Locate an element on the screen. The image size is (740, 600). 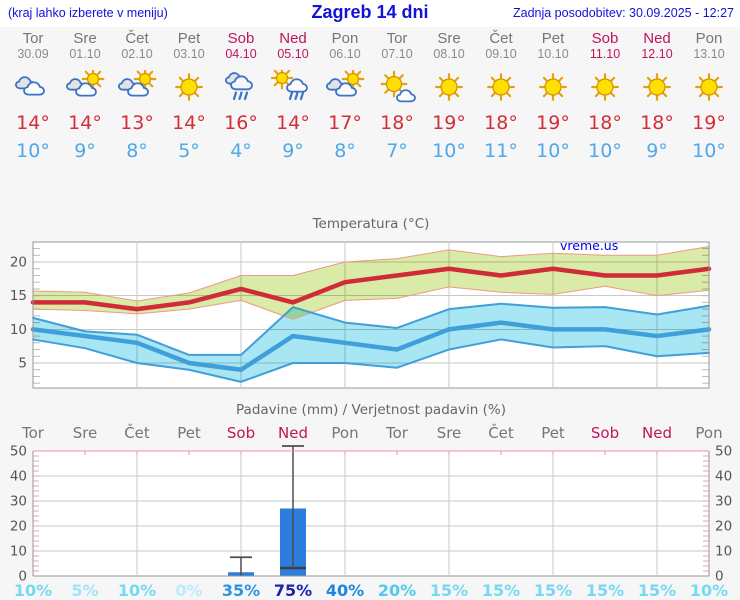
day-column: Tor 07.10 18° 7° is located at coordinates (397, 96).